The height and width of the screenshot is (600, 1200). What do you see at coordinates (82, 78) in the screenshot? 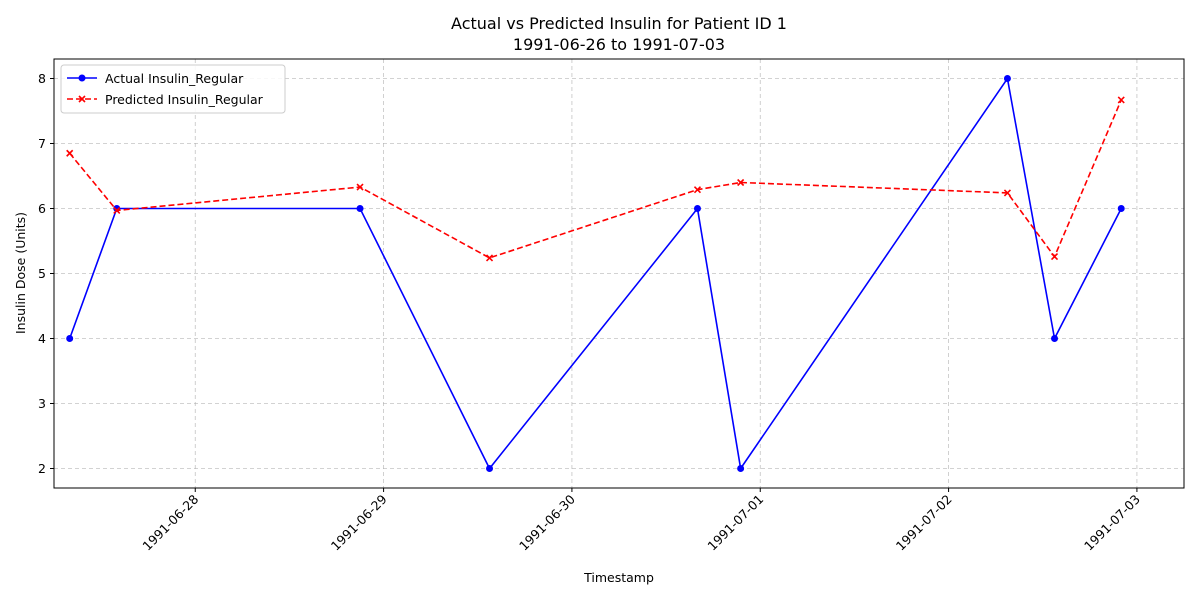
I see `legend-actual-marker` at bounding box center [82, 78].